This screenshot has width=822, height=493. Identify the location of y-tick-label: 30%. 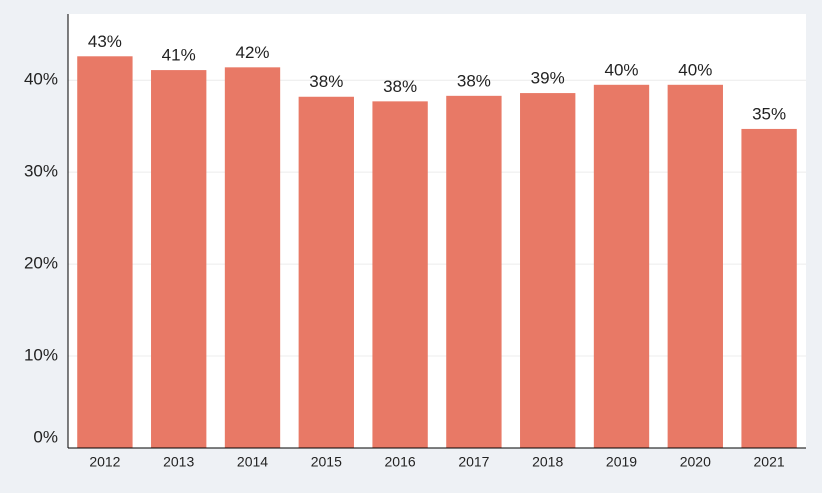
(41, 171).